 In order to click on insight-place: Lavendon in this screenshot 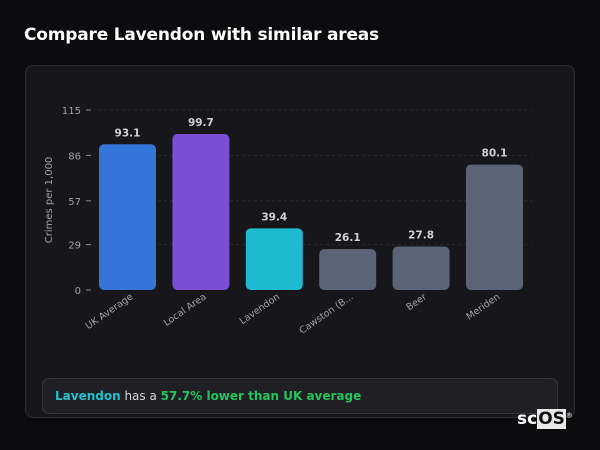, I will do `click(88, 396)`.